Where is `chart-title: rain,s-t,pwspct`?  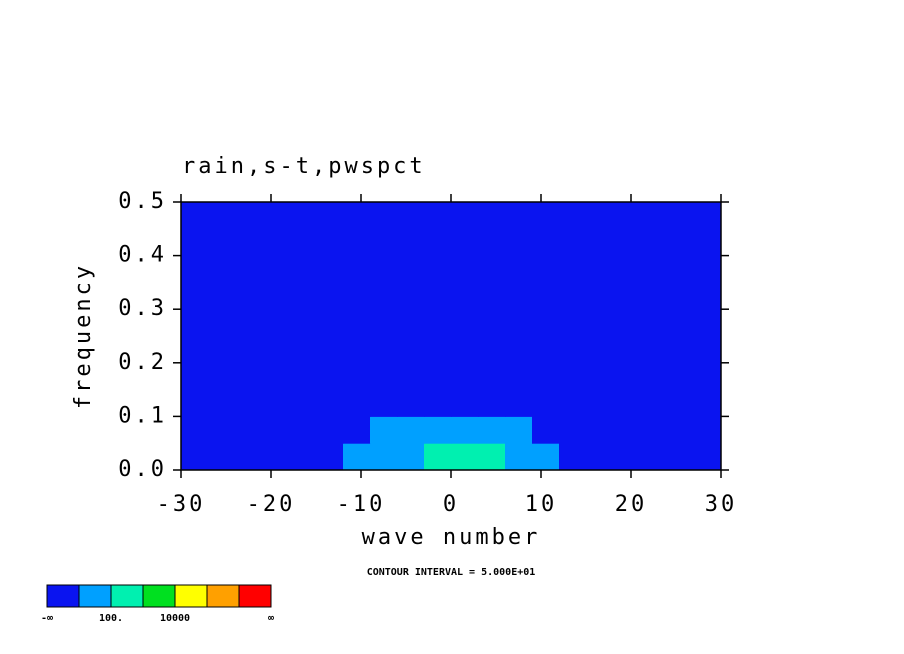 chart-title: rain,s-t,pwspct is located at coordinates (304, 166).